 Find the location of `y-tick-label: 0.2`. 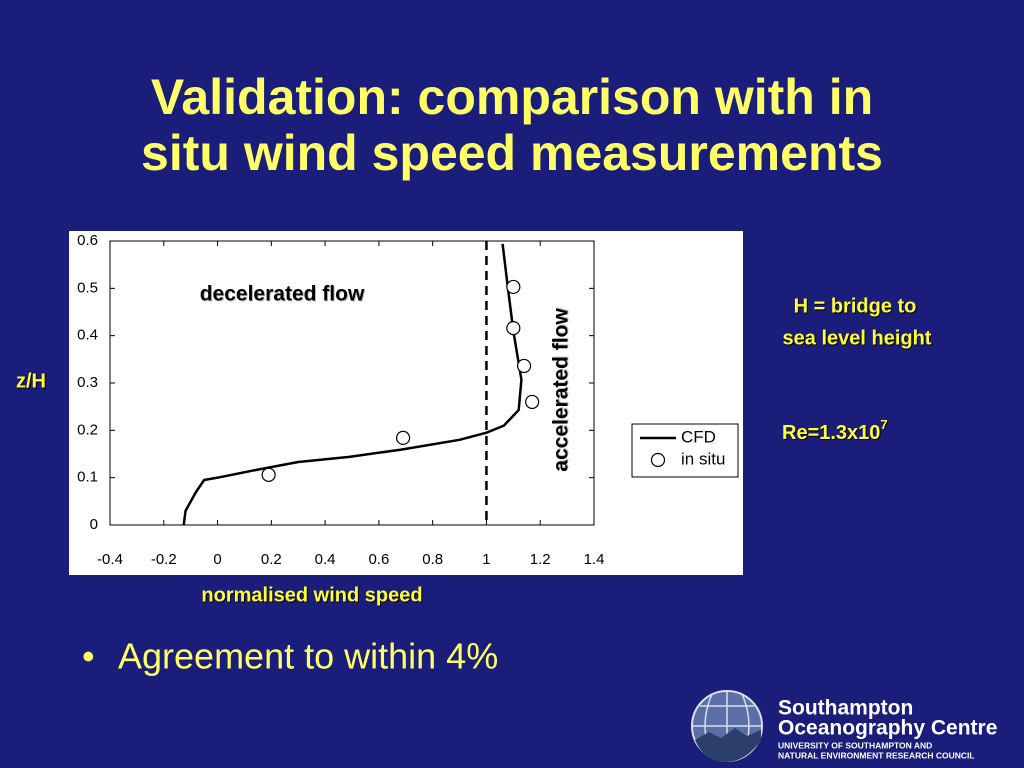

y-tick-label: 0.2 is located at coordinates (87, 429).